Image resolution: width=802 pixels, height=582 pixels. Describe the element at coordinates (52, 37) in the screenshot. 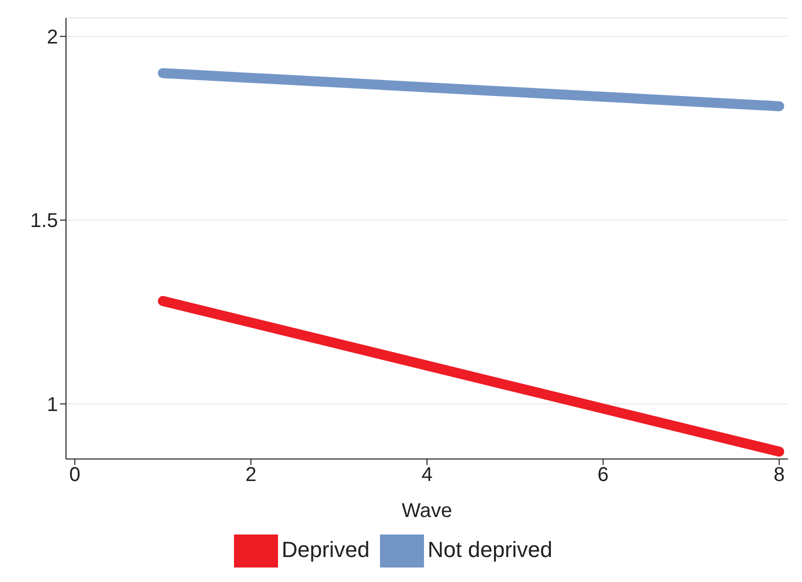

I see `y-tick-label: 2` at that location.